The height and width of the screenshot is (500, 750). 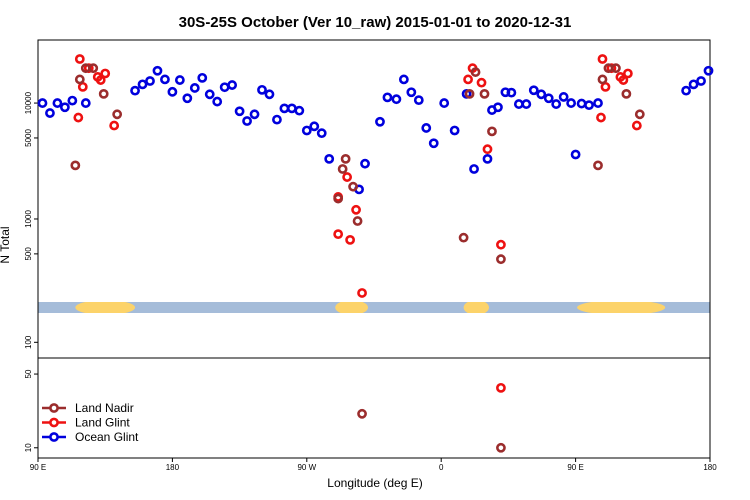 What do you see at coordinates (374, 307) in the screenshot?
I see `ocean-band` at bounding box center [374, 307].